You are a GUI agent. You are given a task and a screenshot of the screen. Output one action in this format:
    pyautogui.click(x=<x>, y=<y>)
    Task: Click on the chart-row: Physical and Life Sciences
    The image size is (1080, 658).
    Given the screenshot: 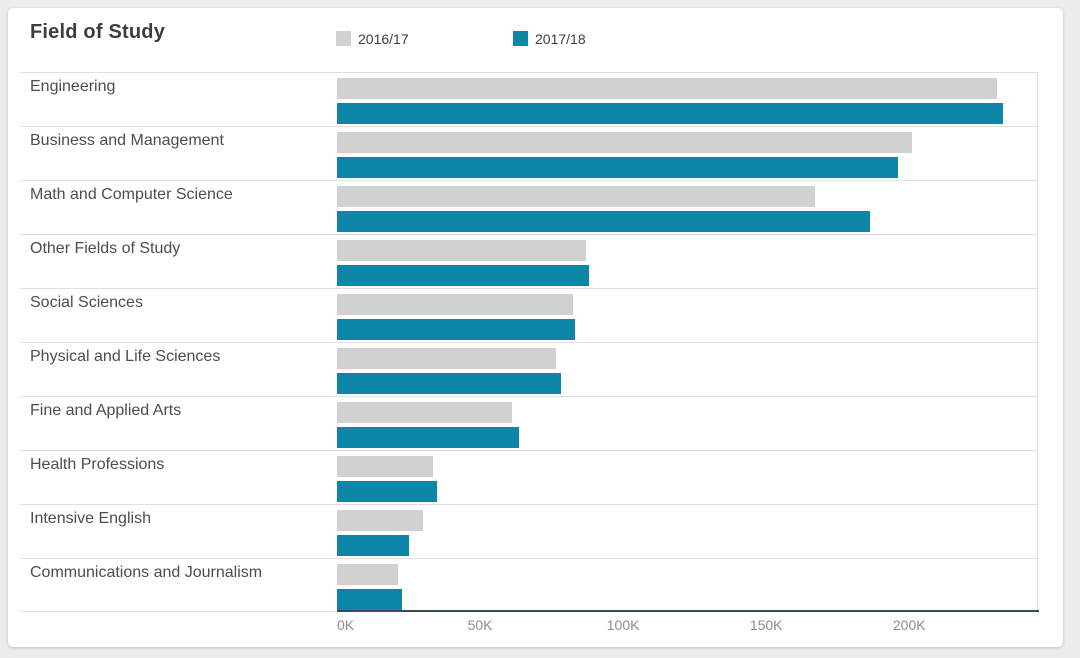 What is the action you would take?
    pyautogui.click(x=528, y=369)
    